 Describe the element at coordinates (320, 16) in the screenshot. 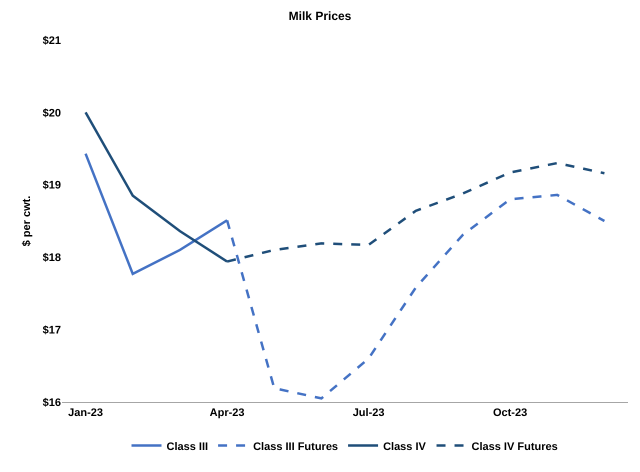

I see `chart-title: Milk Prices` at that location.